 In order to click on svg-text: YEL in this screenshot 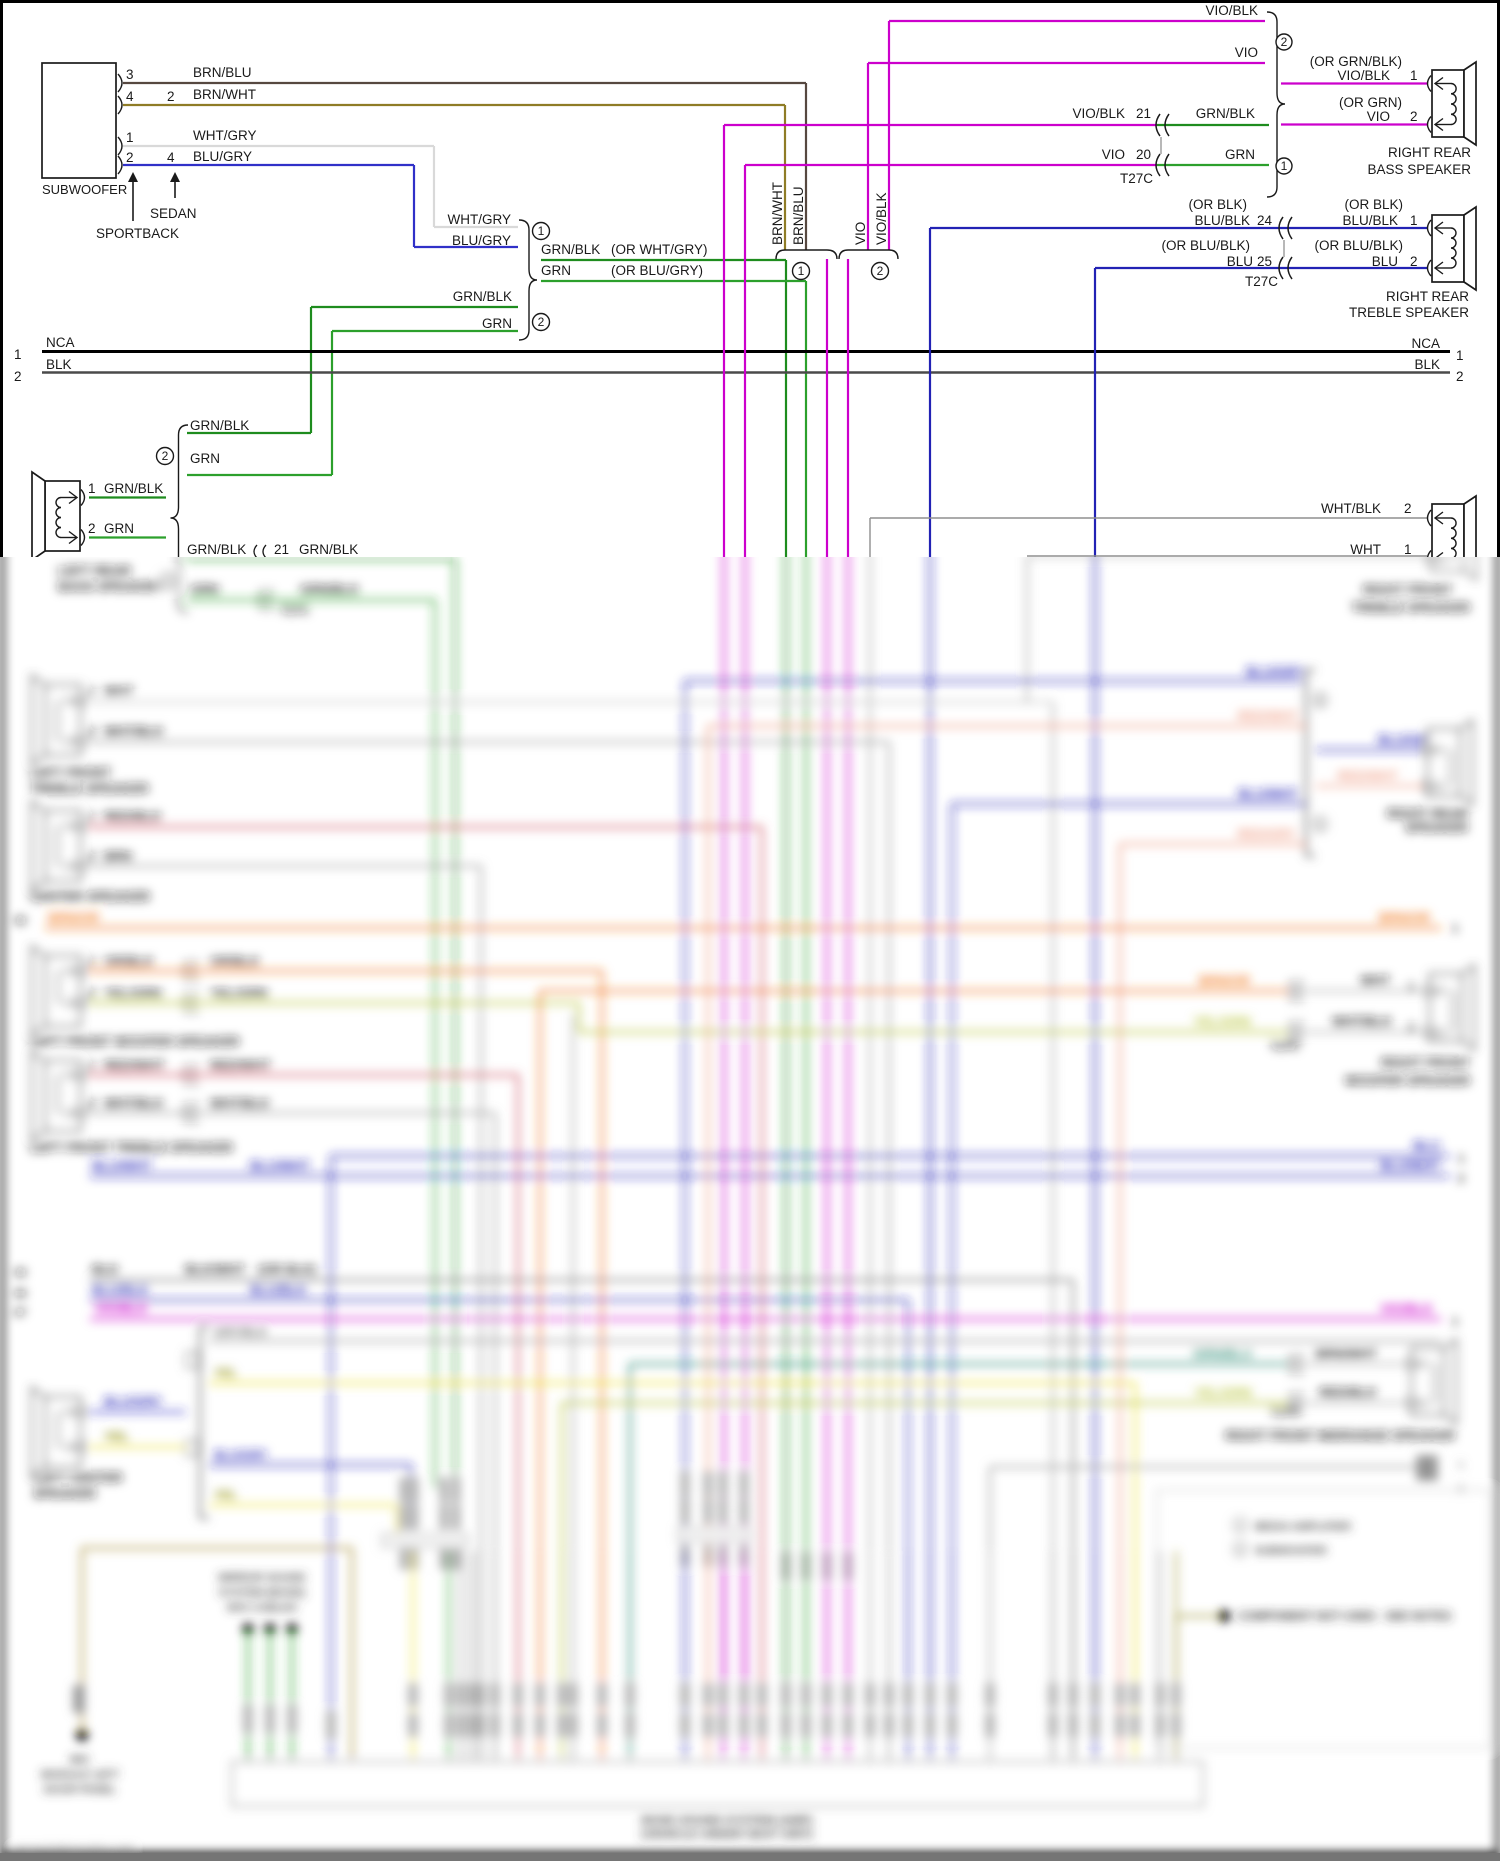, I will do `click(116, 1436)`.